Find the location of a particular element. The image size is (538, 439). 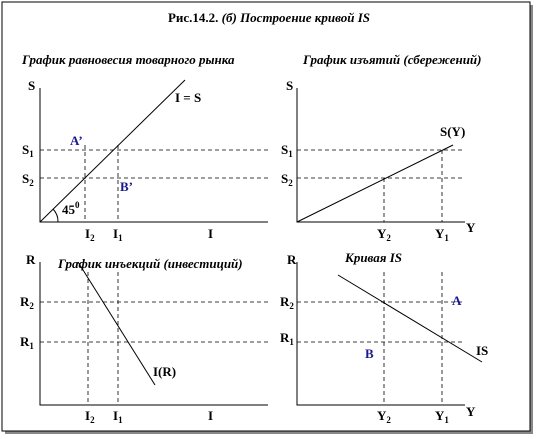

point-label: B’ is located at coordinates (126, 186).